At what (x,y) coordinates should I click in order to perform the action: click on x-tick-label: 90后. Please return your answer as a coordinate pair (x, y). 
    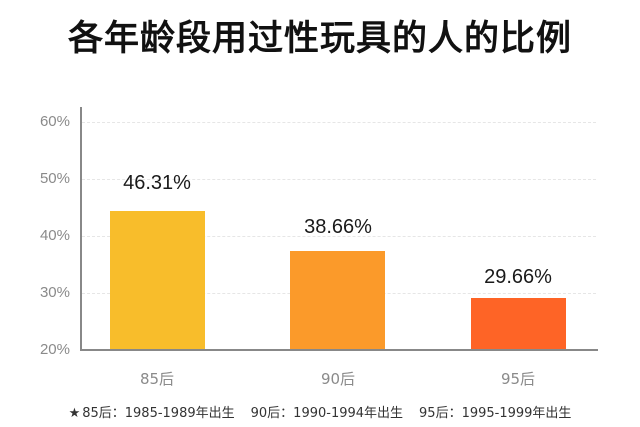
    Looking at the image, I should click on (338, 379).